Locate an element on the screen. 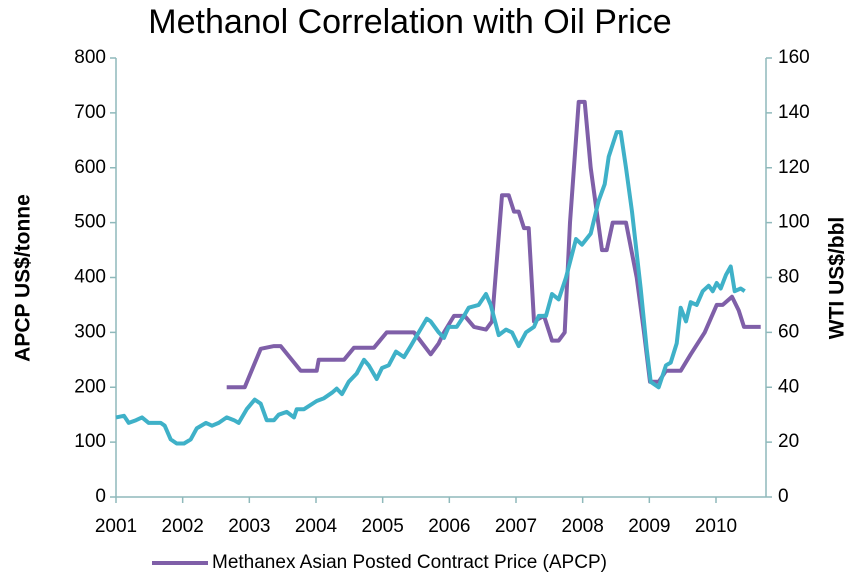 This screenshot has width=854, height=577. y2-tick-label: 120 is located at coordinates (794, 167).